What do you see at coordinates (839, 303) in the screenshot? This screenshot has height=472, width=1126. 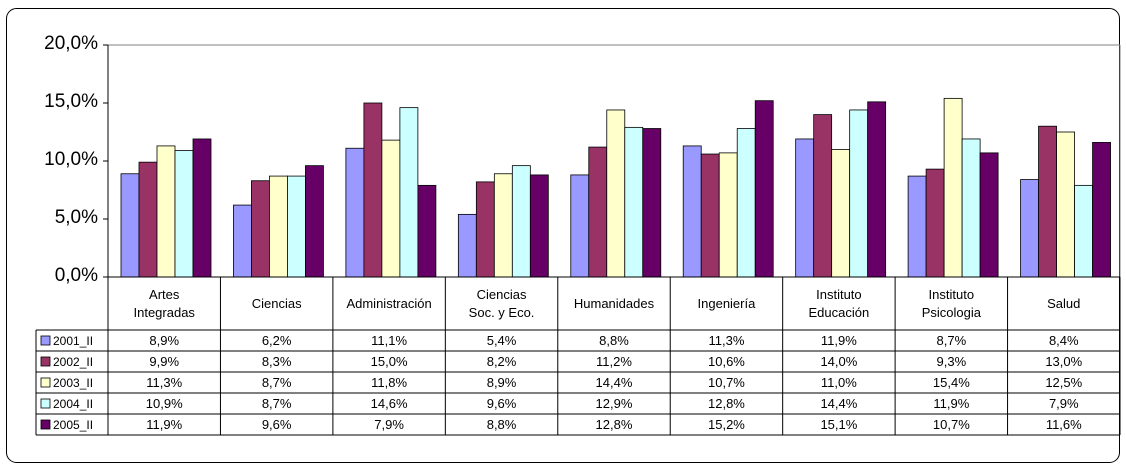 I see `category-label: Instituto Educación` at bounding box center [839, 303].